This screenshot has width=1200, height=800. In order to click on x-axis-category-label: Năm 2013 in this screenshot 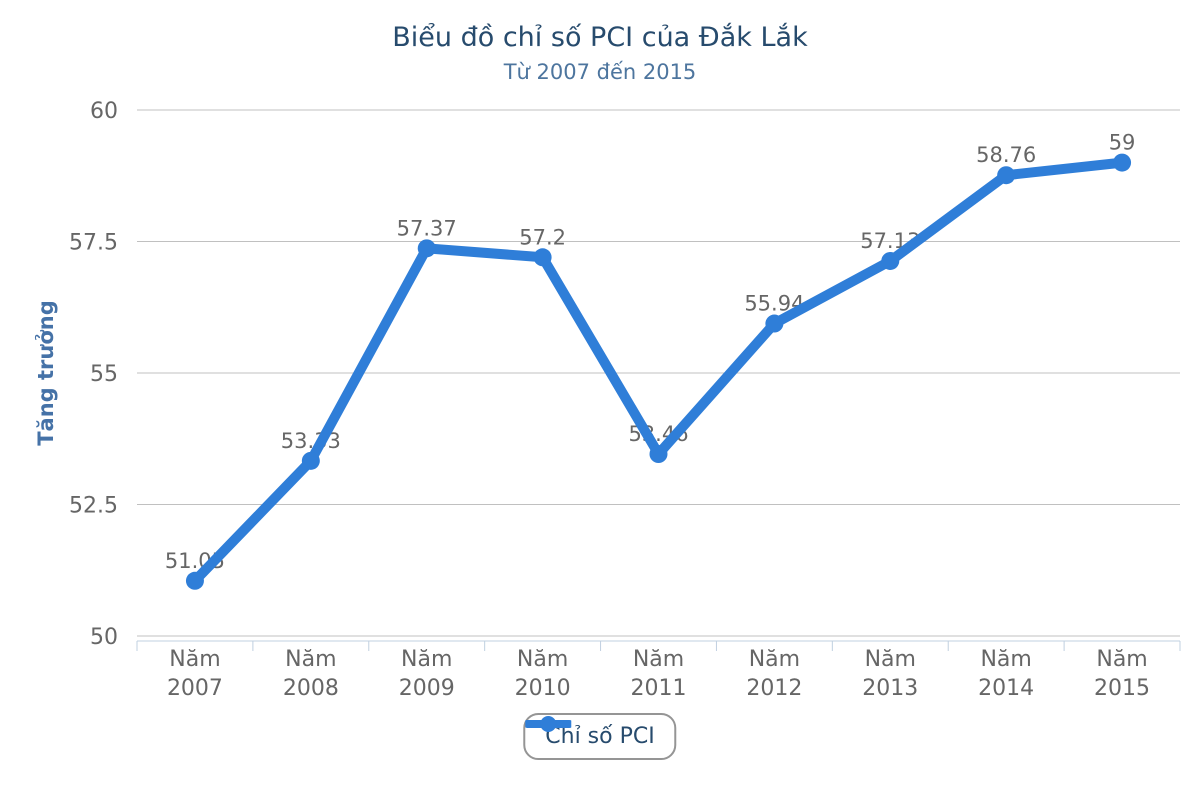, I will do `click(890, 674)`.